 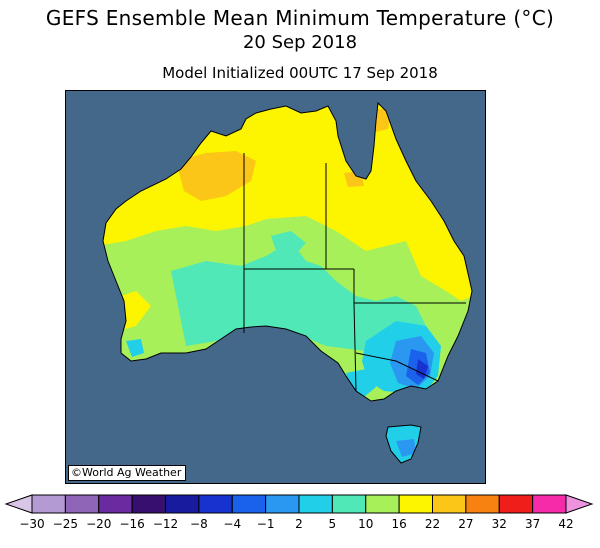 I want to click on colorbar-tick-label: 16, so click(x=398, y=524).